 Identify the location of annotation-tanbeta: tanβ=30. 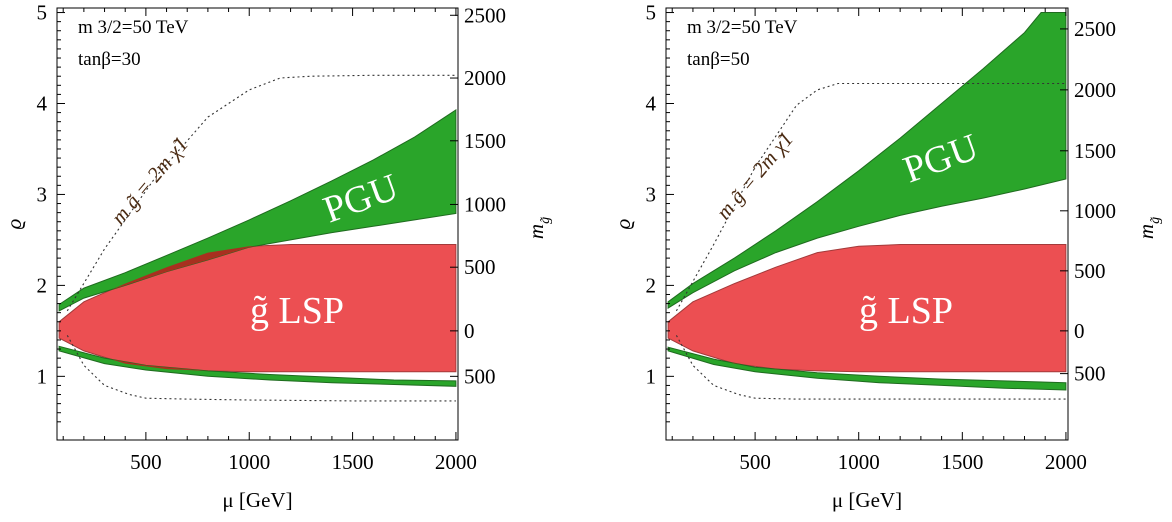
(109, 59).